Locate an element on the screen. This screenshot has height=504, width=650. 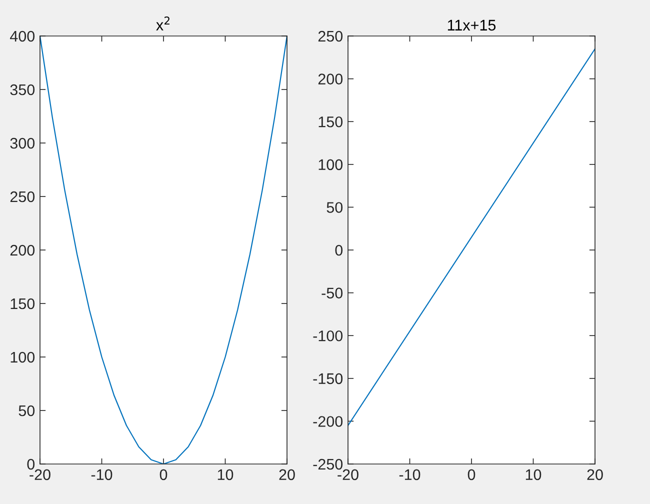
y-tick-label: 300 is located at coordinates (22, 143).